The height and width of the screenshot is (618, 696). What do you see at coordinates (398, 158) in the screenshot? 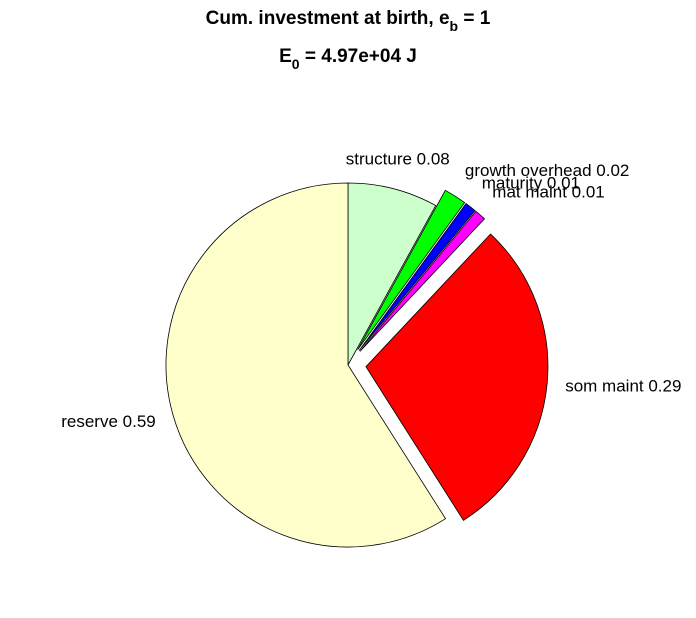
I see `slice-label: structure 0.08` at bounding box center [398, 158].